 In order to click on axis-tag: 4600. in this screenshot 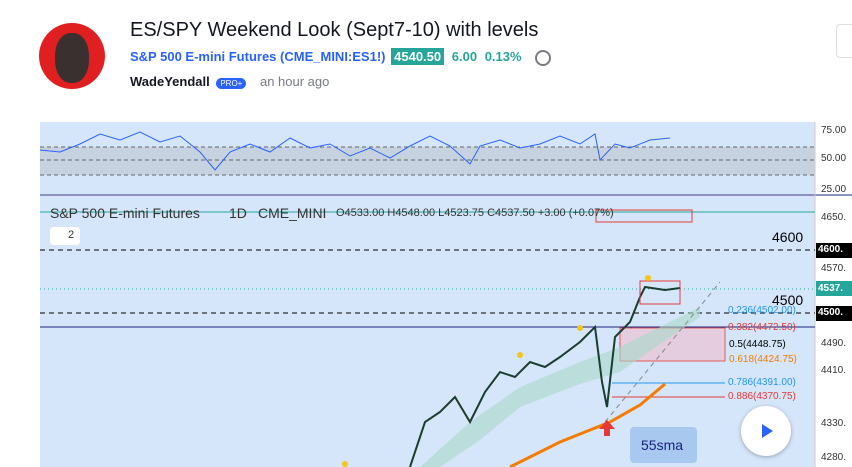, I will do `click(831, 249)`.